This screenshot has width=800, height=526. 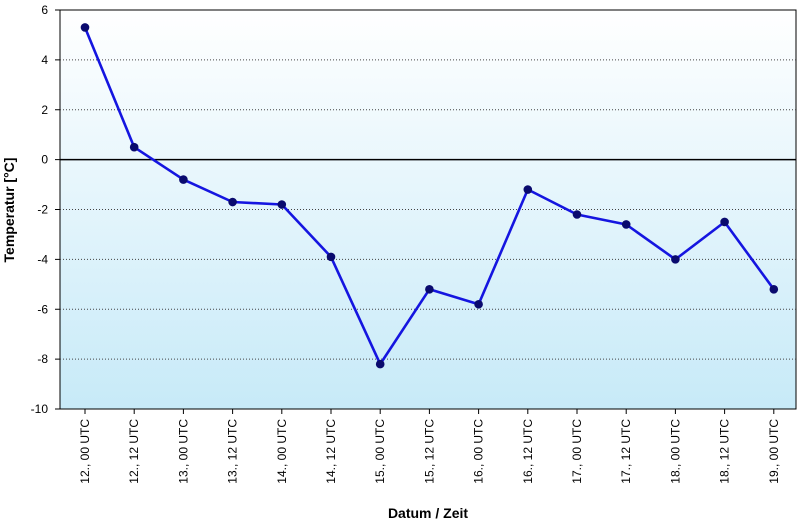 I want to click on x-tick-label: 13., 00 UTC, so click(x=183, y=451).